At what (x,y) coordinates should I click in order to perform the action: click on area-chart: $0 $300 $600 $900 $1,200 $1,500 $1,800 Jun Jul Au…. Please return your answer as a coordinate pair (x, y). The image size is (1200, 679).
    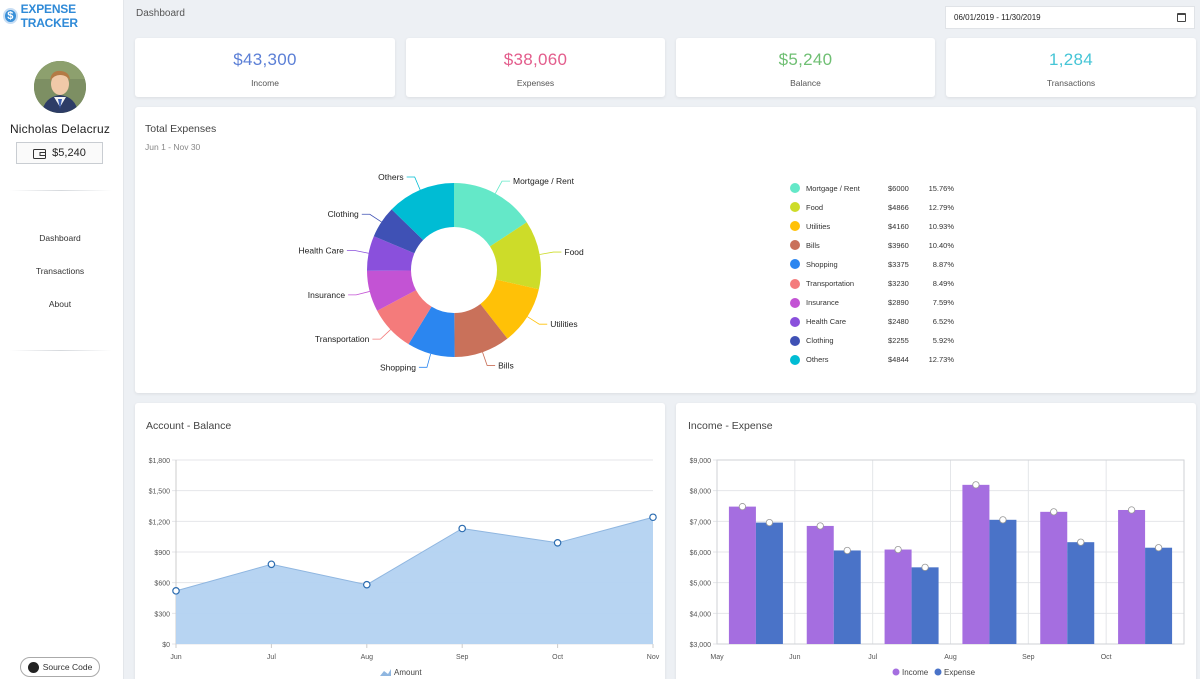
    Looking at the image, I should click on (404, 567).